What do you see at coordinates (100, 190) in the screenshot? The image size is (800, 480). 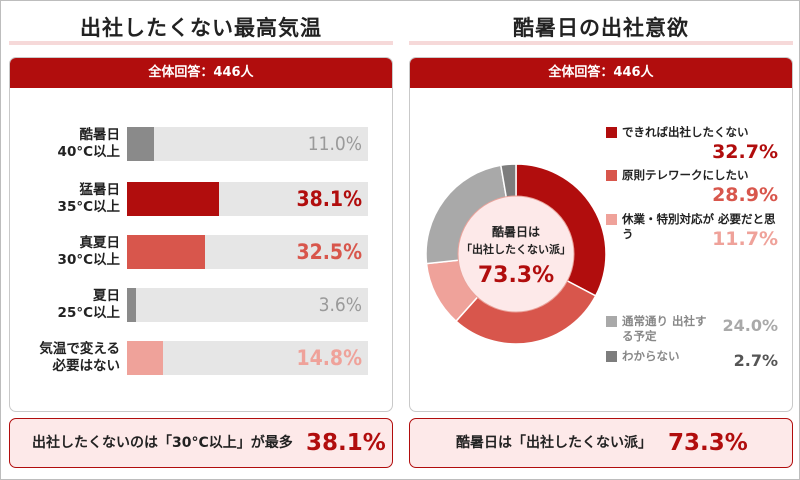 I see `bar-category-line: 猛暑日` at bounding box center [100, 190].